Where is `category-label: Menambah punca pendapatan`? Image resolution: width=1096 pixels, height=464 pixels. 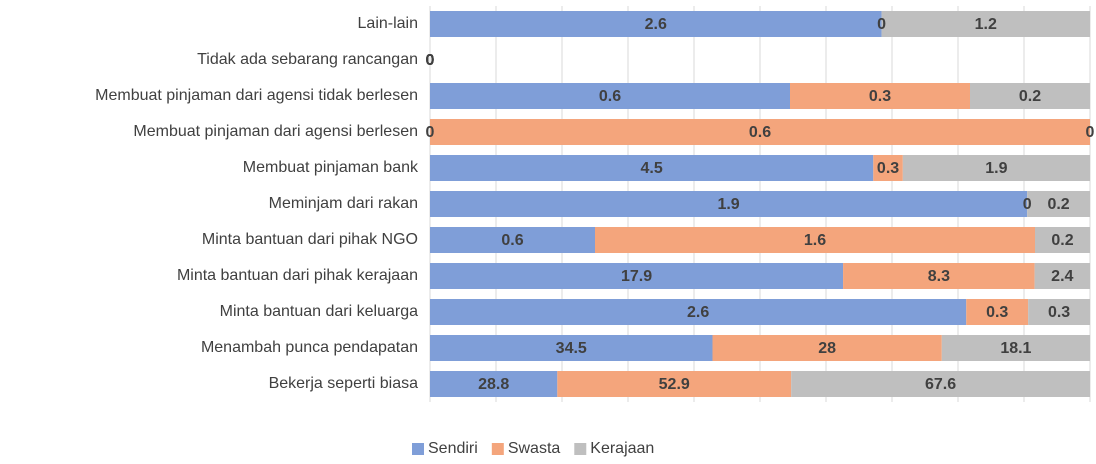 category-label: Menambah punca pendapatan is located at coordinates (309, 347).